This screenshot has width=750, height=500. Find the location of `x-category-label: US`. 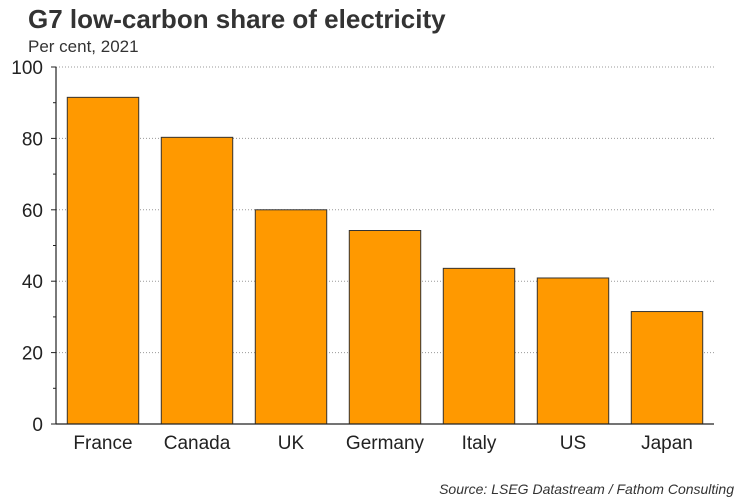

x-category-label: US is located at coordinates (573, 443).